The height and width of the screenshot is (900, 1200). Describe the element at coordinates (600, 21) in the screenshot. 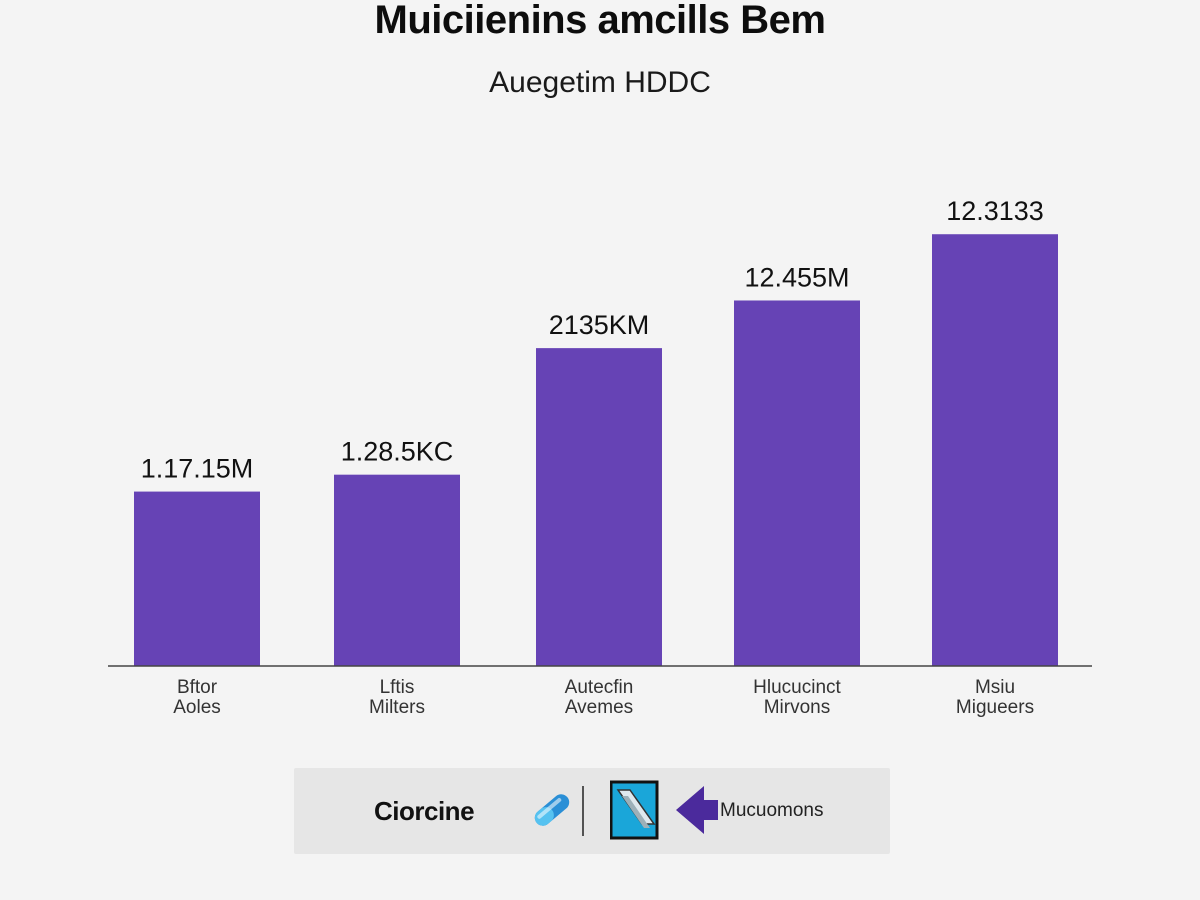

I see `chart-title: Muiciienins amcills Bem` at that location.